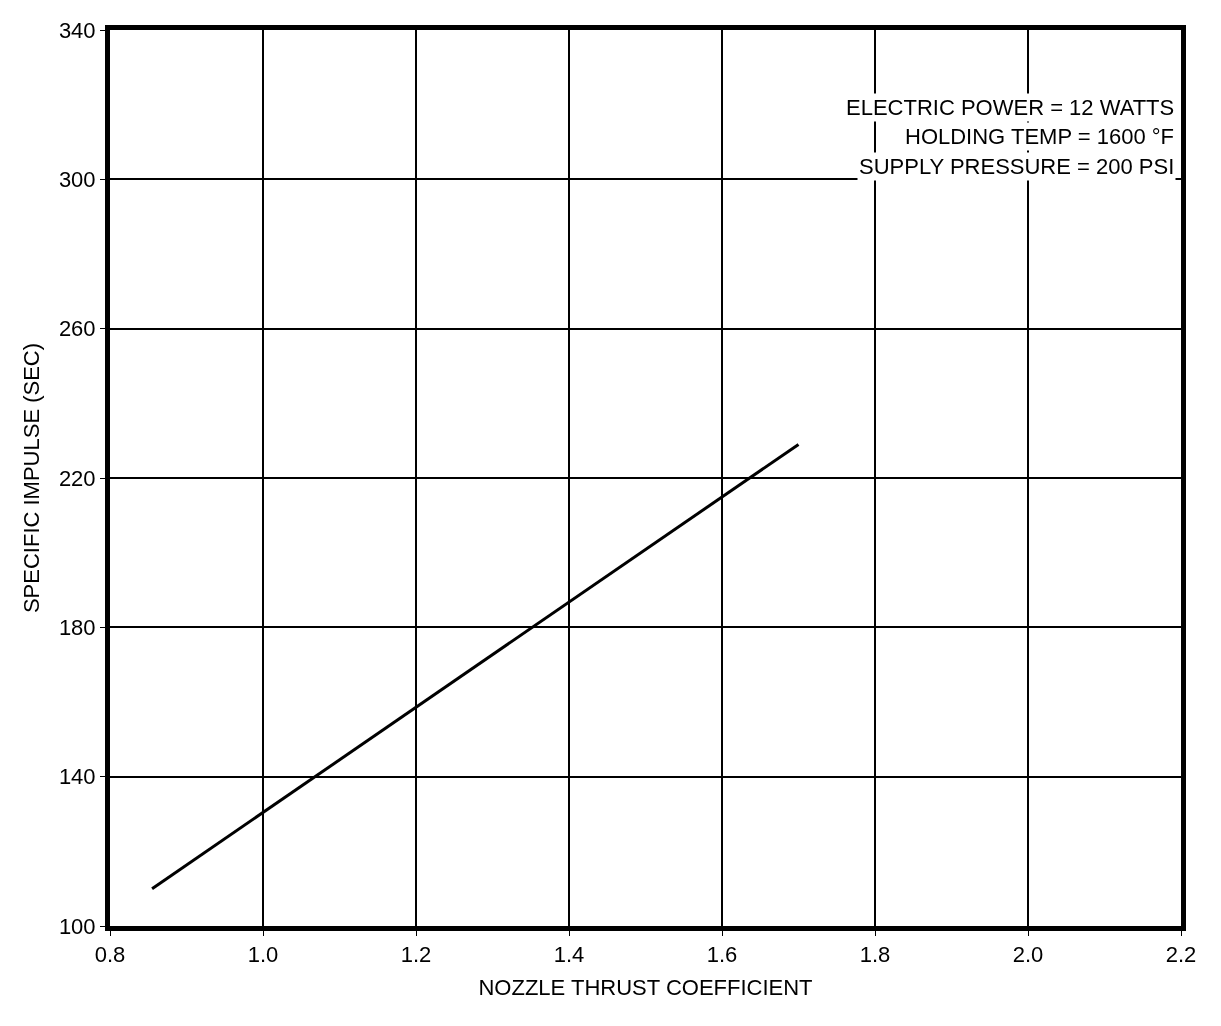 The image size is (1221, 1026). What do you see at coordinates (77, 30) in the screenshot?
I see `y-tick-label: 340` at bounding box center [77, 30].